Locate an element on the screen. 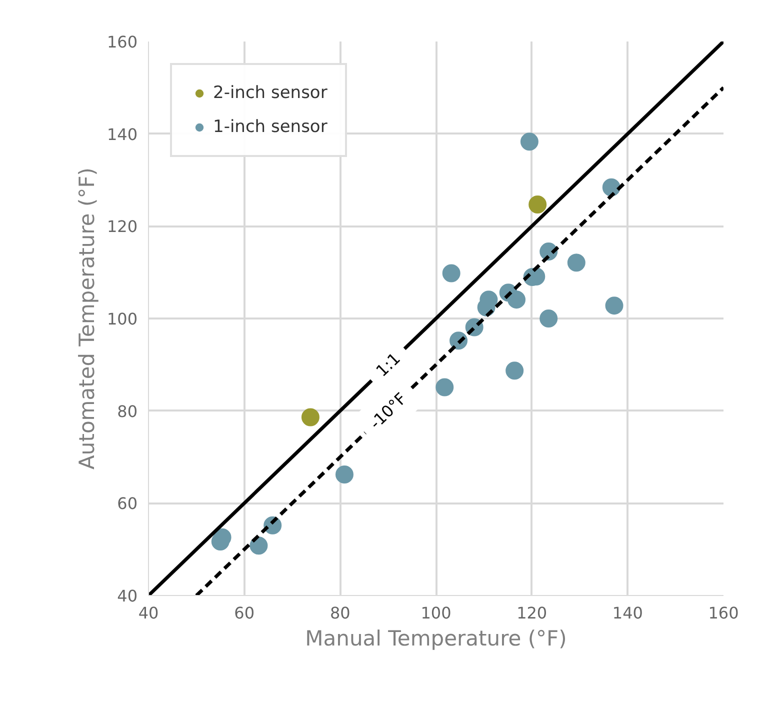  y-tick-label: 120 is located at coordinates (122, 226).